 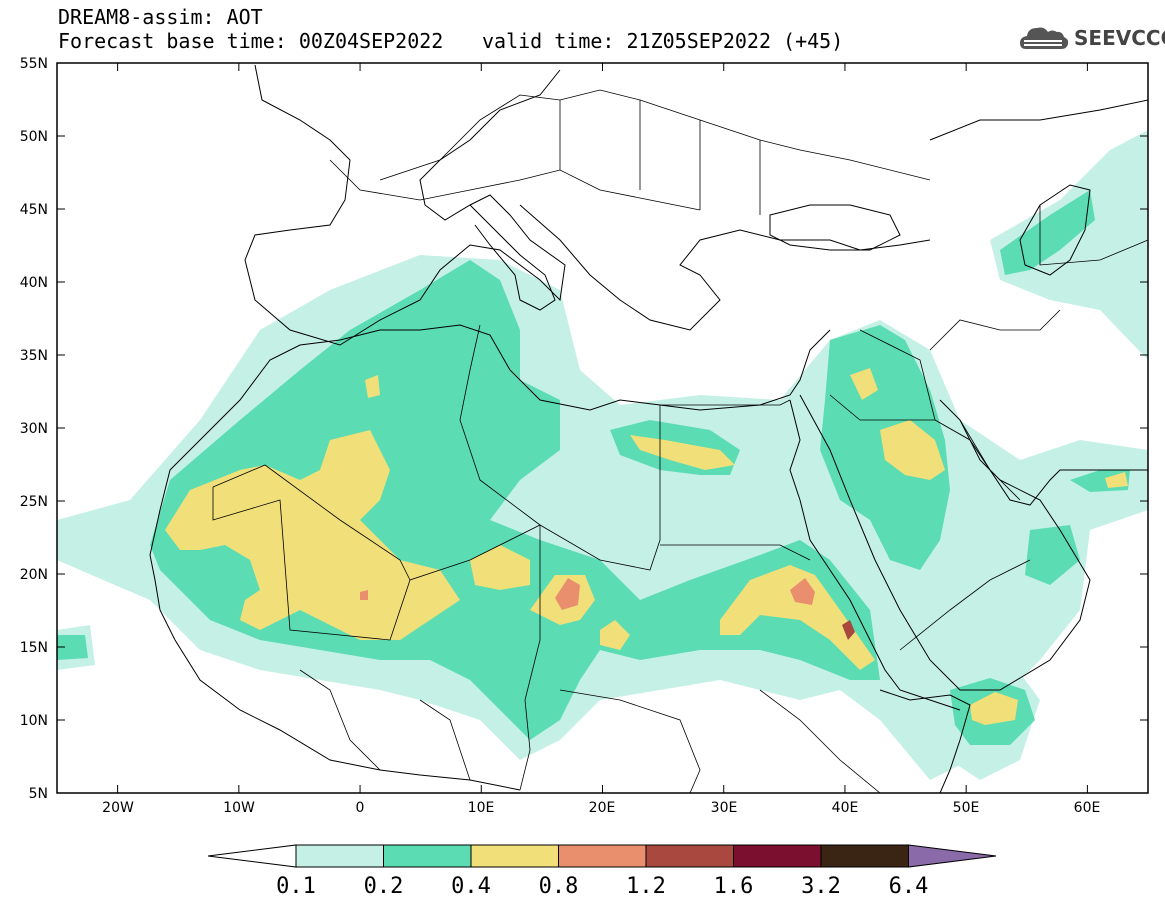 What do you see at coordinates (724, 808) in the screenshot?
I see `lon-label: 30E` at bounding box center [724, 808].